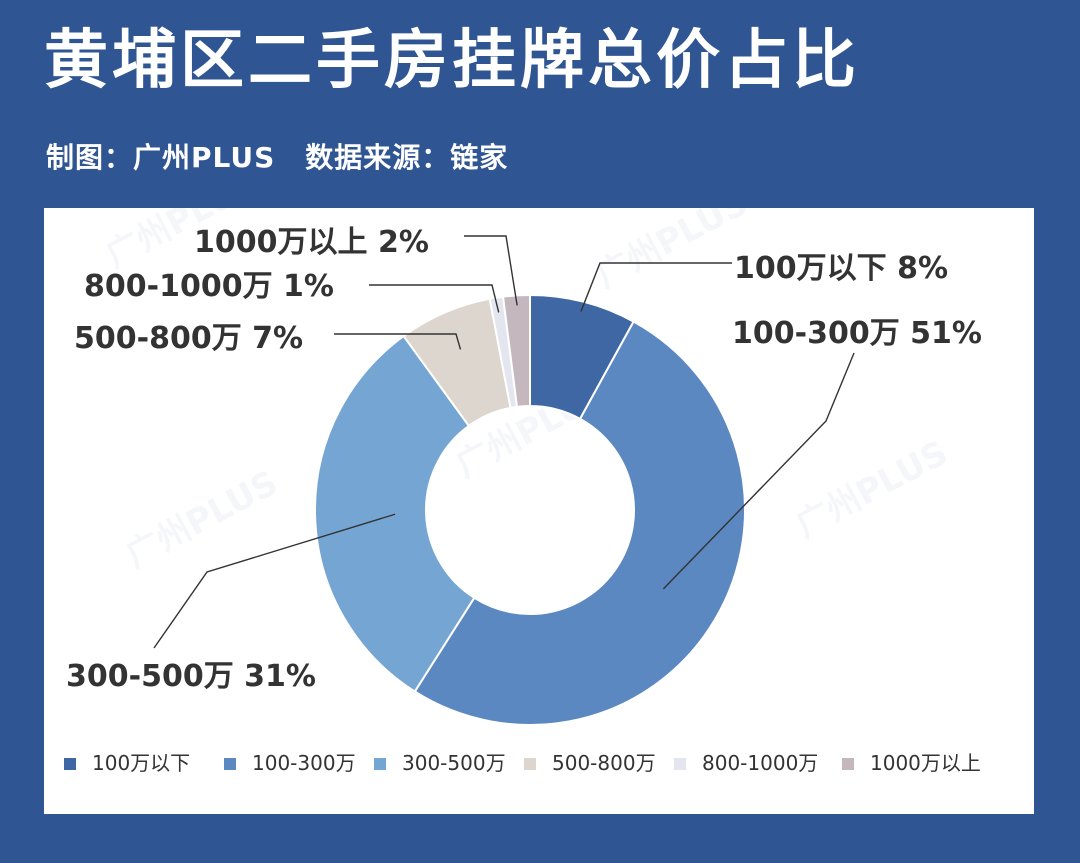 Image resolution: width=1080 pixels, height=863 pixels. I want to click on legend-label: 100-300万, so click(304, 763).